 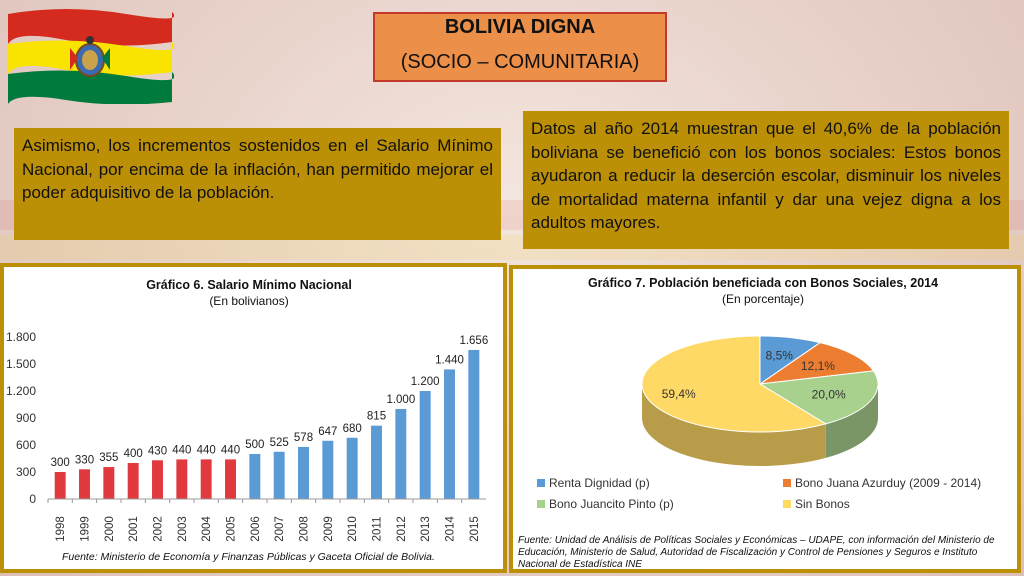 What do you see at coordinates (248, 301) in the screenshot?
I see `bar-chart-subtitle: (En bolivianos)` at bounding box center [248, 301].